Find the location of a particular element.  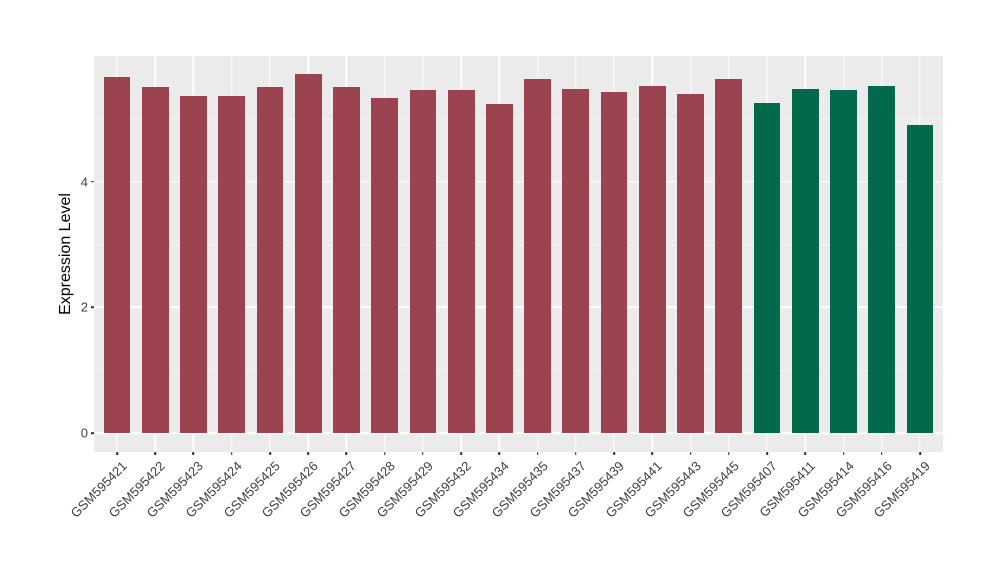

bar-GSM595441 is located at coordinates (652, 259).